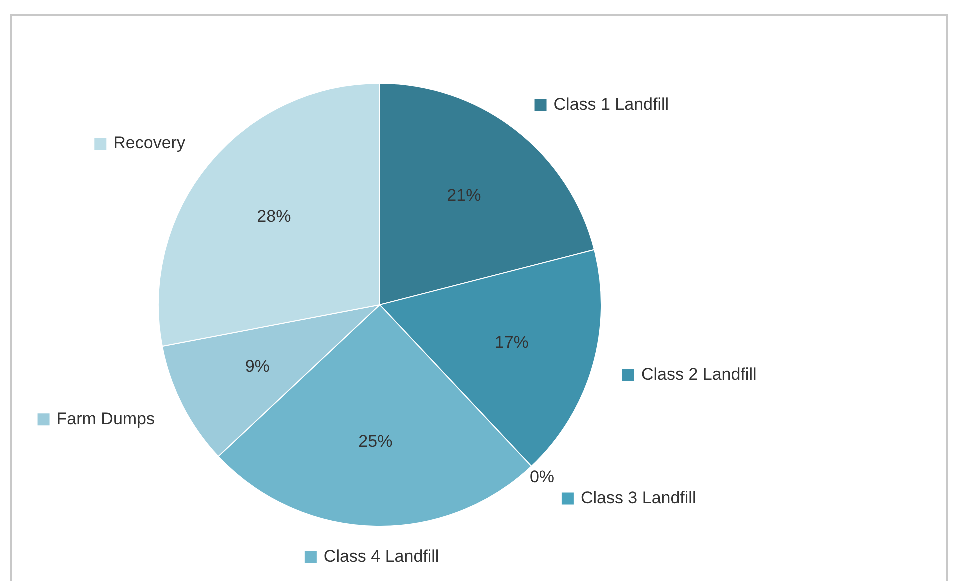 The image size is (956, 581). I want to click on data-label: 21%, so click(464, 196).